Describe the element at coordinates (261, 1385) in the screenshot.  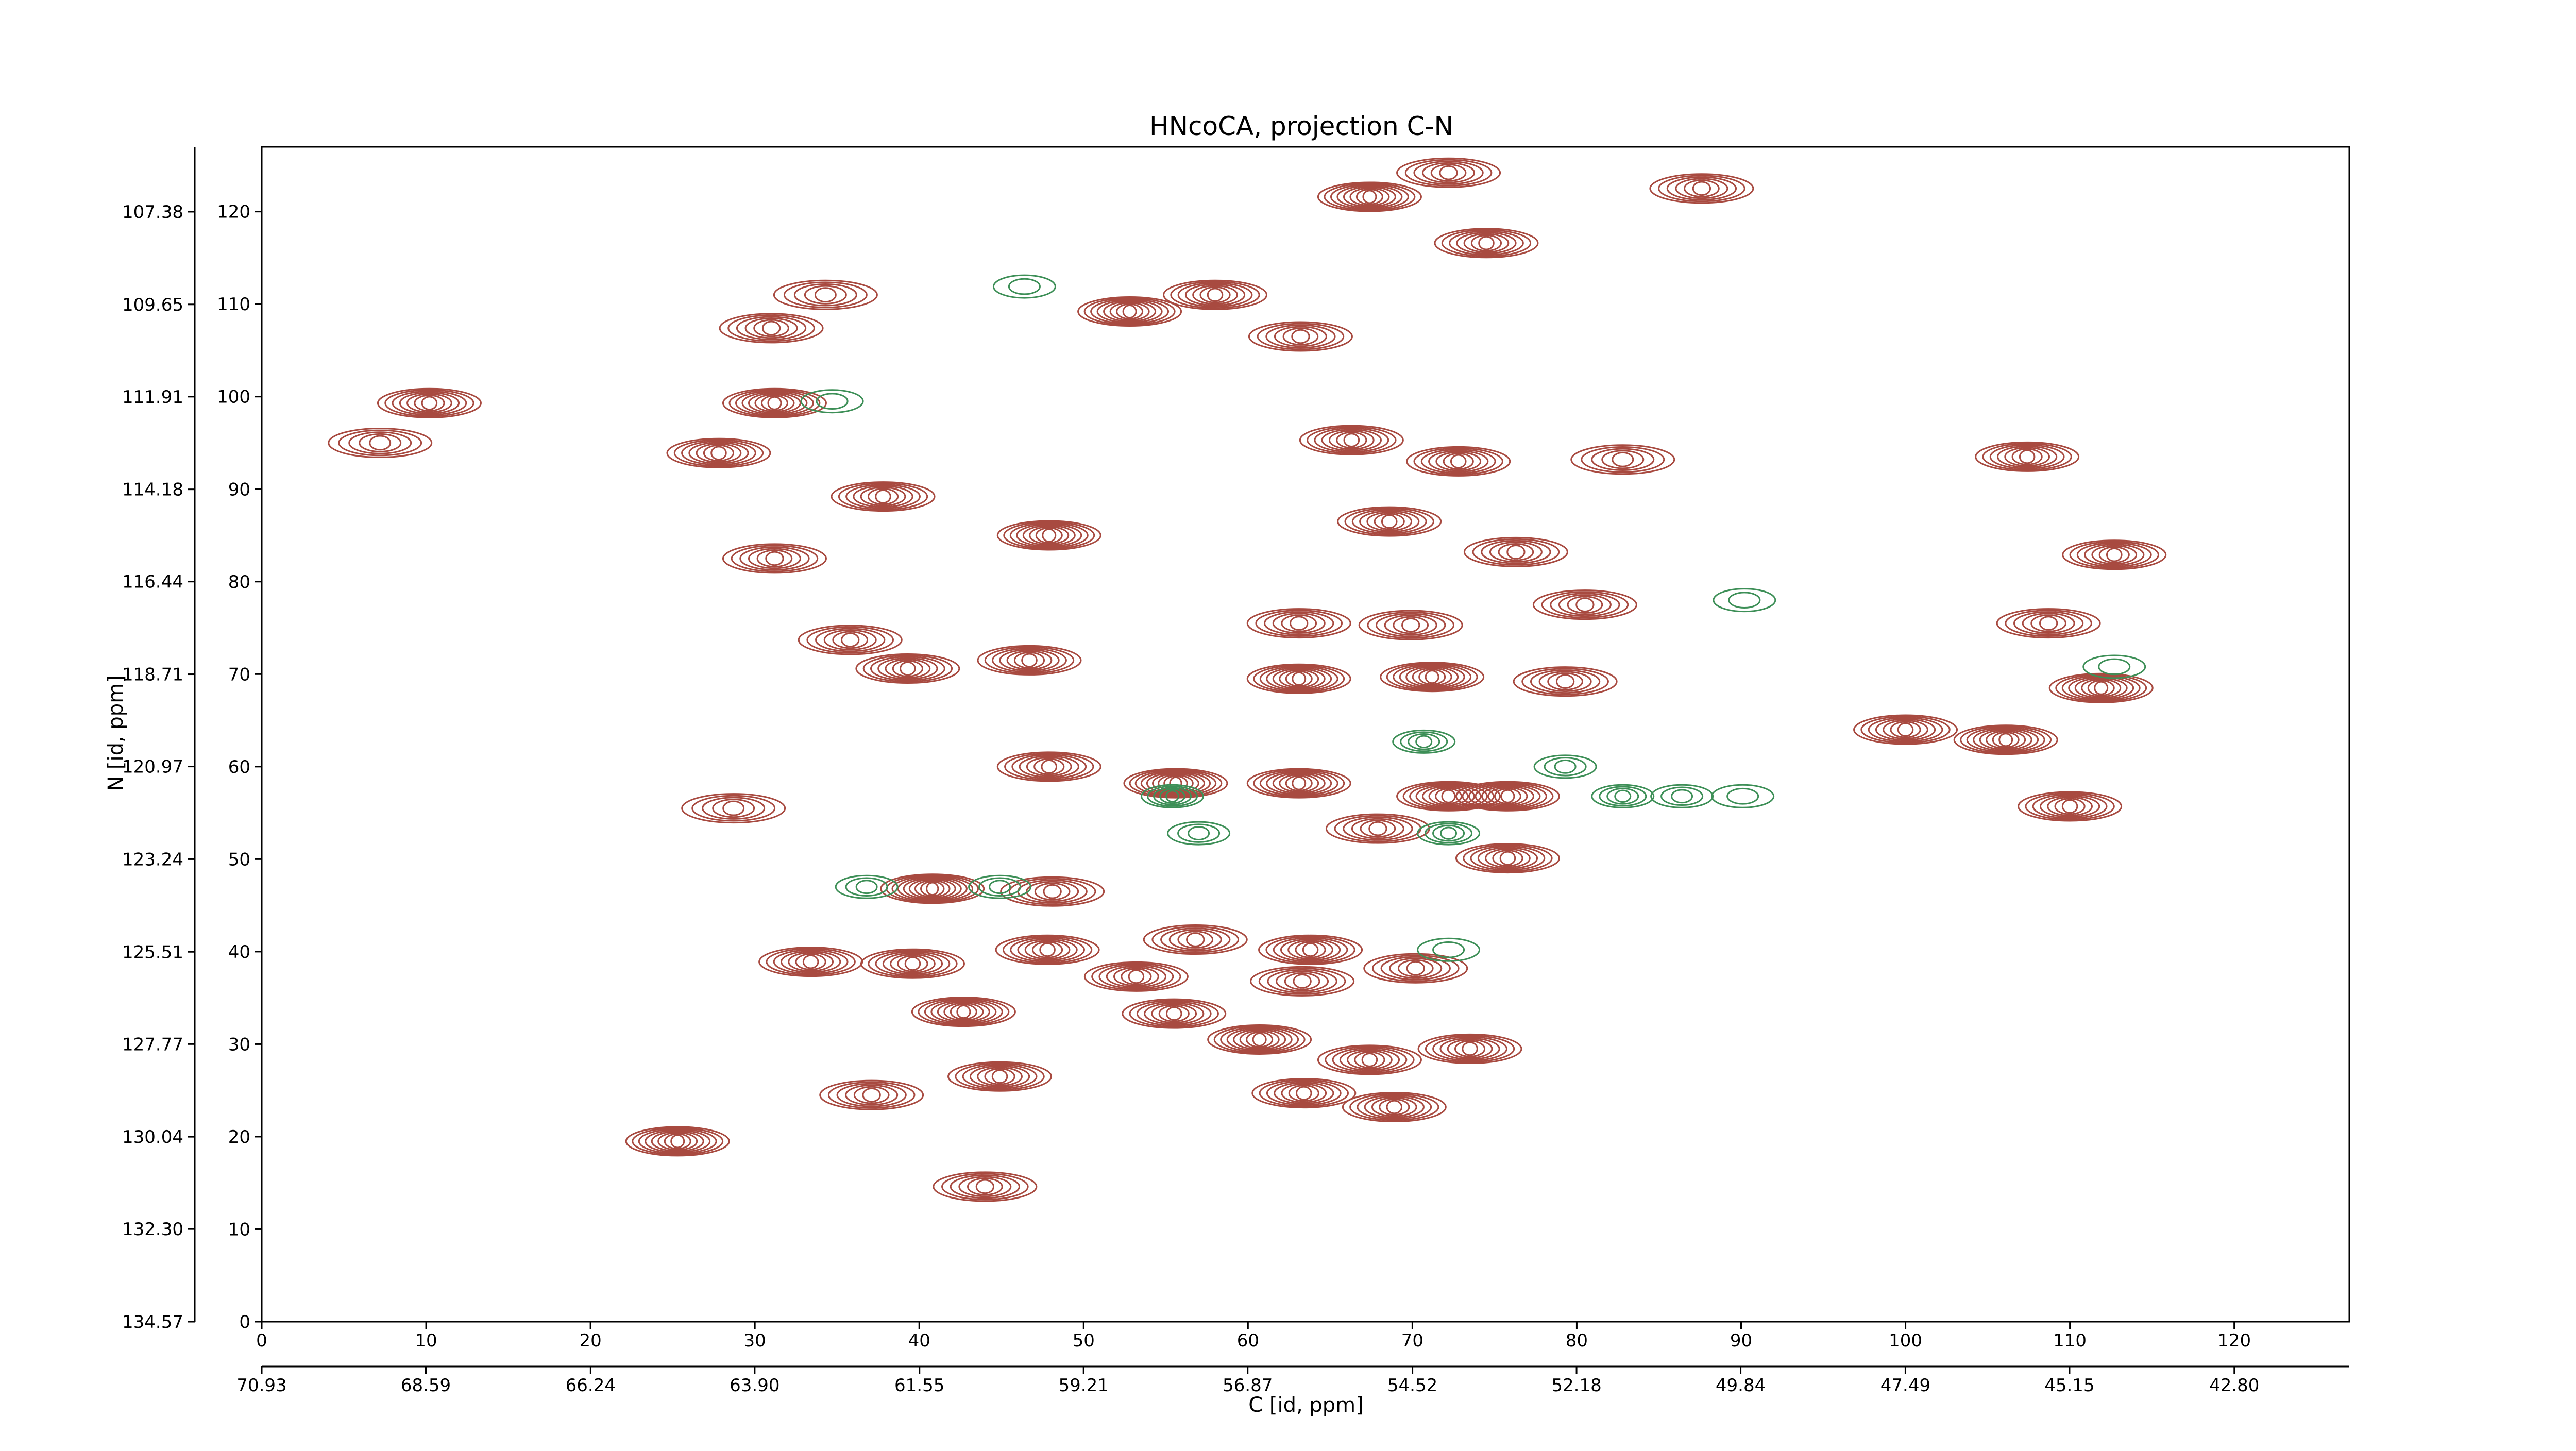
I see `x2-tick-label: 70.93` at that location.